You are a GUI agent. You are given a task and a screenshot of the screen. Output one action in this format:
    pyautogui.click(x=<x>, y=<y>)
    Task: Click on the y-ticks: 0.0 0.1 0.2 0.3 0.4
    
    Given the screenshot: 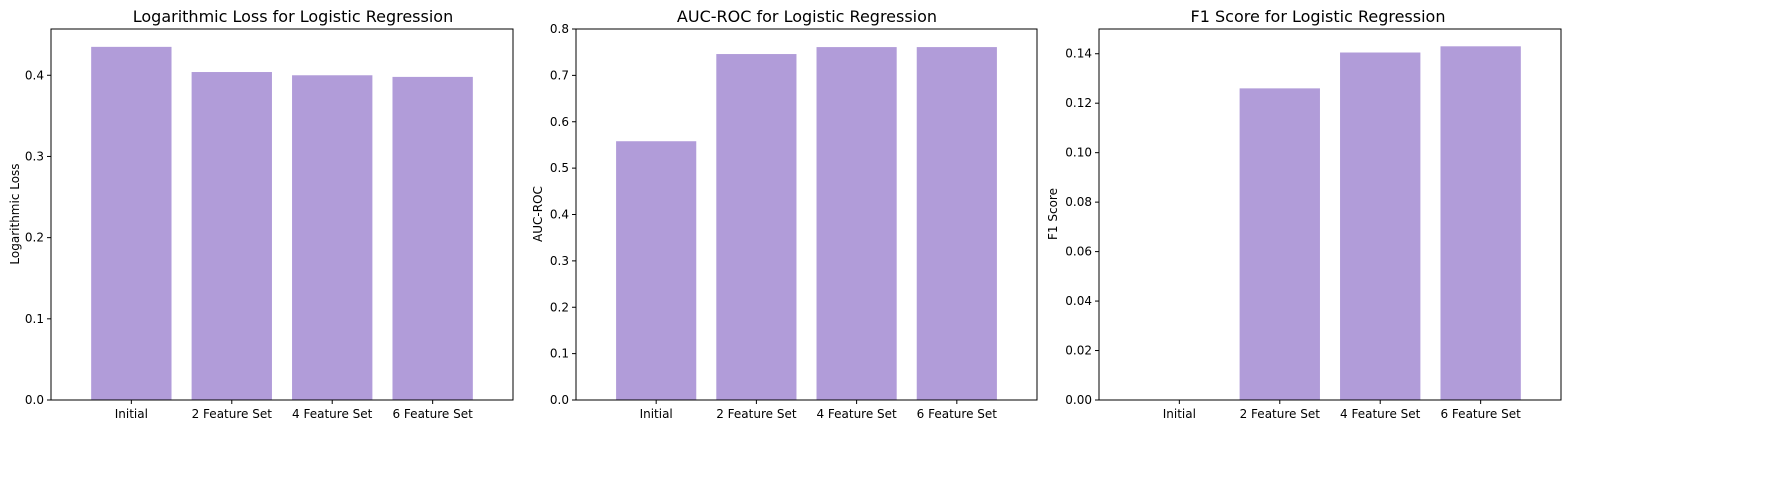 What is the action you would take?
    pyautogui.click(x=38, y=237)
    